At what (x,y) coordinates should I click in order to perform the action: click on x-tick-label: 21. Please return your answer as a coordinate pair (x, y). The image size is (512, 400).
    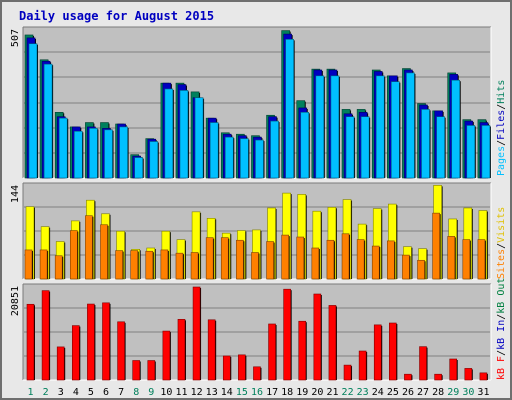
    Looking at the image, I should click on (332, 392).